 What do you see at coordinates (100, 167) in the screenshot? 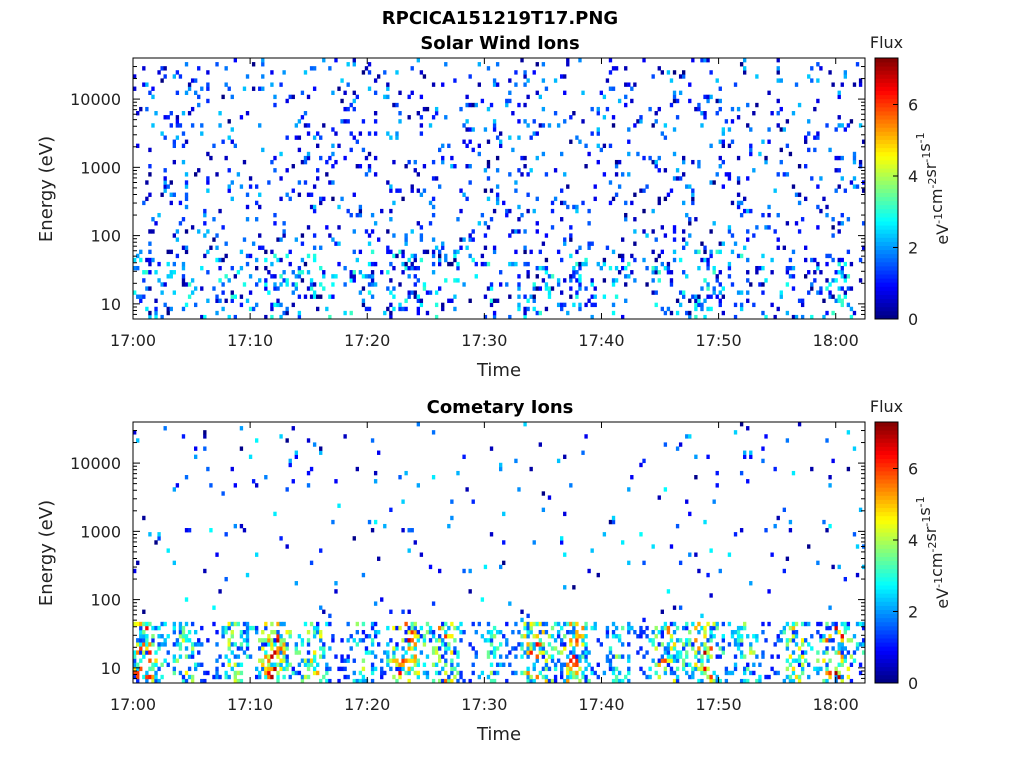
I see `y-tick-label: 1000` at bounding box center [100, 167].